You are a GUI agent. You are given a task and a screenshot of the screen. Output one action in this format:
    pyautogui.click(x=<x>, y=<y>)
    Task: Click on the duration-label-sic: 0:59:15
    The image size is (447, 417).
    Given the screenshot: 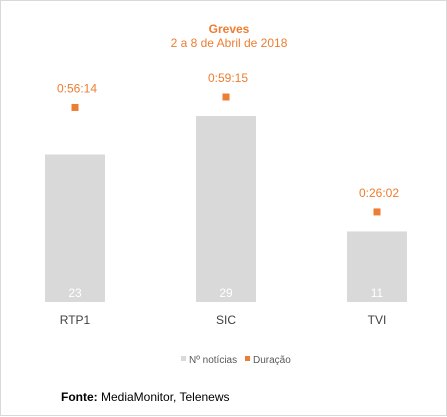 What is the action you would take?
    pyautogui.click(x=228, y=78)
    